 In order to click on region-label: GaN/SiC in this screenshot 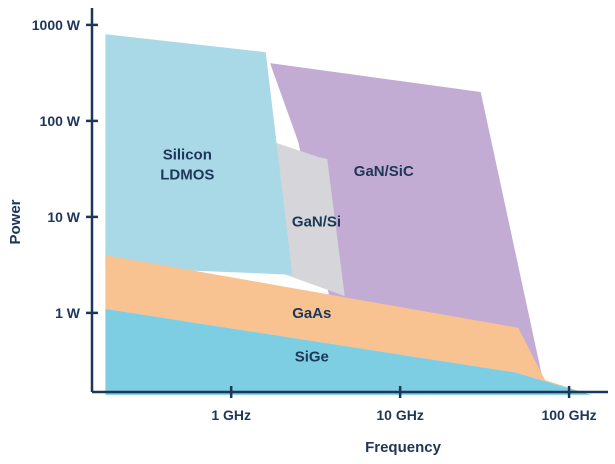, I will do `click(384, 171)`.